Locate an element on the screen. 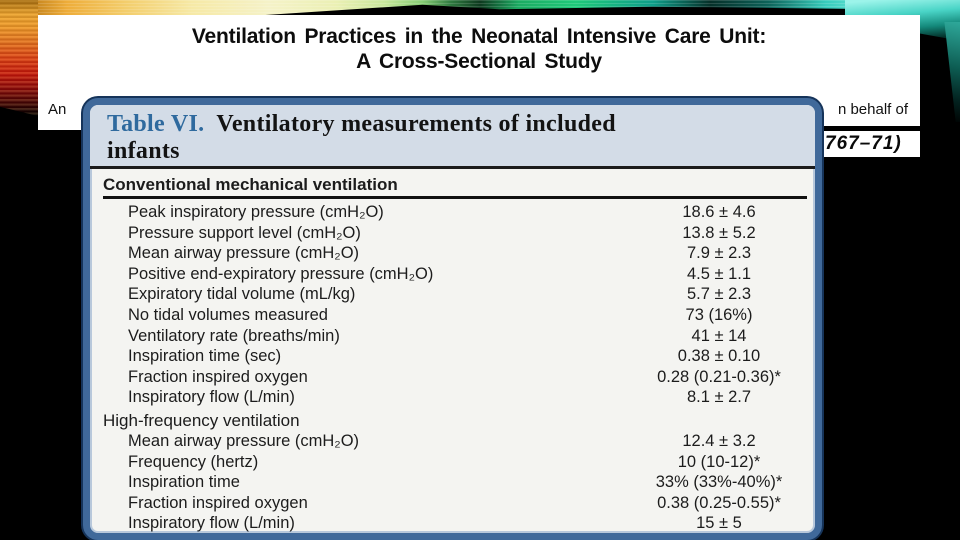 The width and height of the screenshot is (960, 540). table-row: Inspiration time 33% (33%-40%)* is located at coordinates (455, 482).